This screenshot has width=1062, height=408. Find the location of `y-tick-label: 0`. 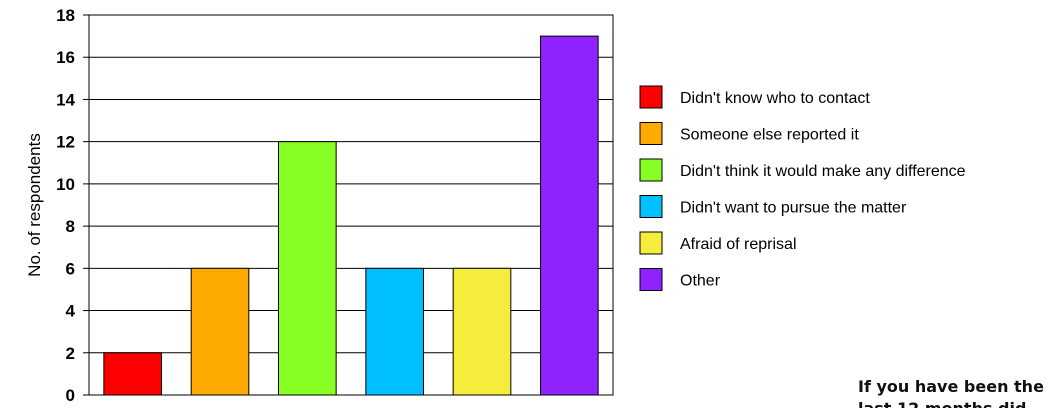

y-tick-label: 0 is located at coordinates (70, 395).